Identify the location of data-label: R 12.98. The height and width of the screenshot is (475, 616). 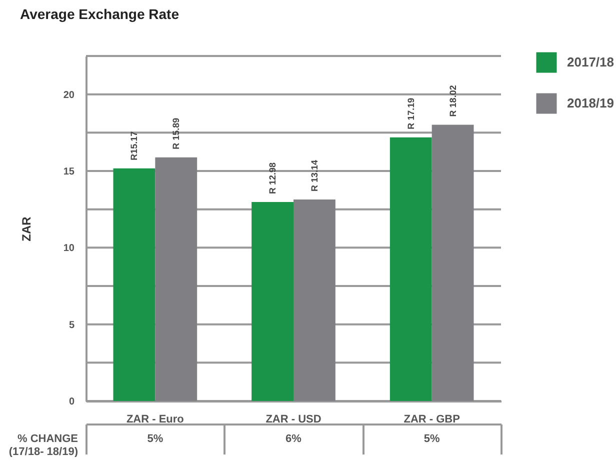
(273, 178).